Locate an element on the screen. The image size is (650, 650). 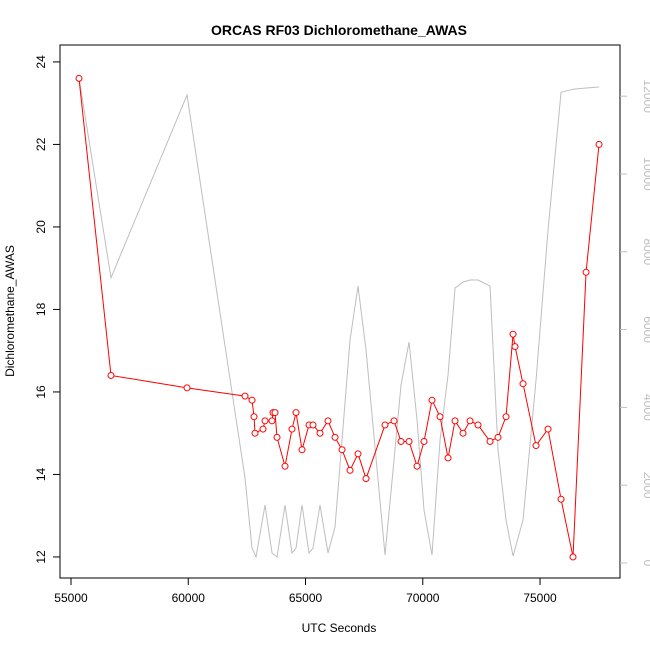
chart-title: ORCAS RF03 Dichloromethane_AWAS is located at coordinates (339, 30).